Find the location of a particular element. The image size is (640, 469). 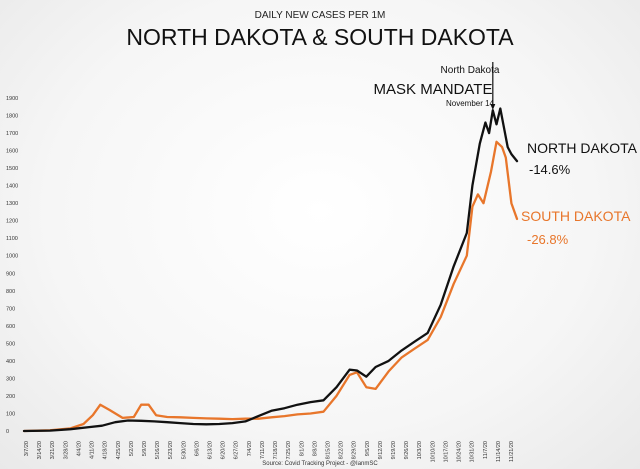

x-tick-label: 6/27/20 is located at coordinates (237, 450).